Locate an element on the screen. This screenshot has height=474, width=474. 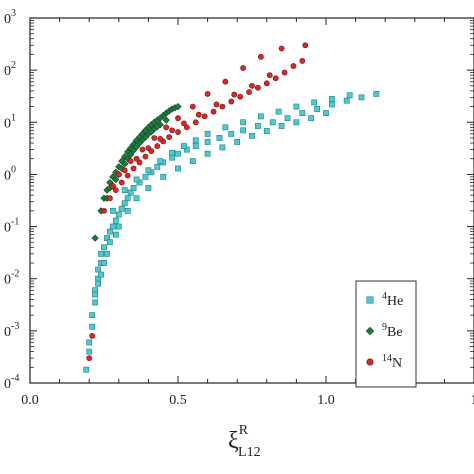
y-tick-labels: 03 02 01 00 0-1 0-2 0-3 0-4 is located at coordinates (11, 200).